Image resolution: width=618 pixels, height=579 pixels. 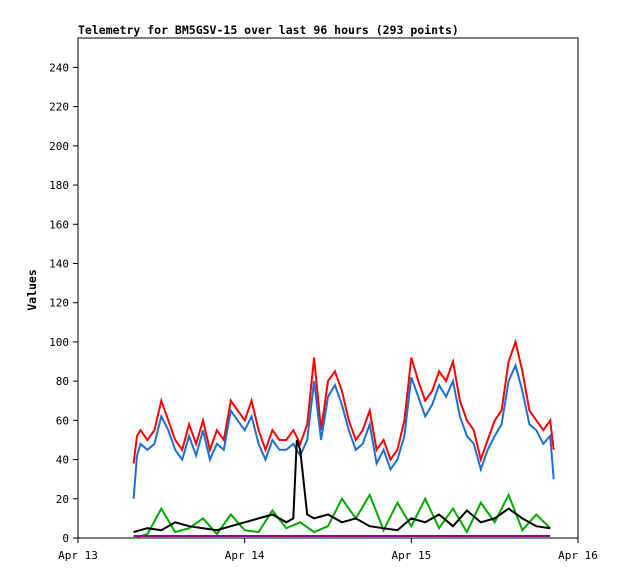 I want to click on y-tick-label: 160, so click(x=59, y=224).